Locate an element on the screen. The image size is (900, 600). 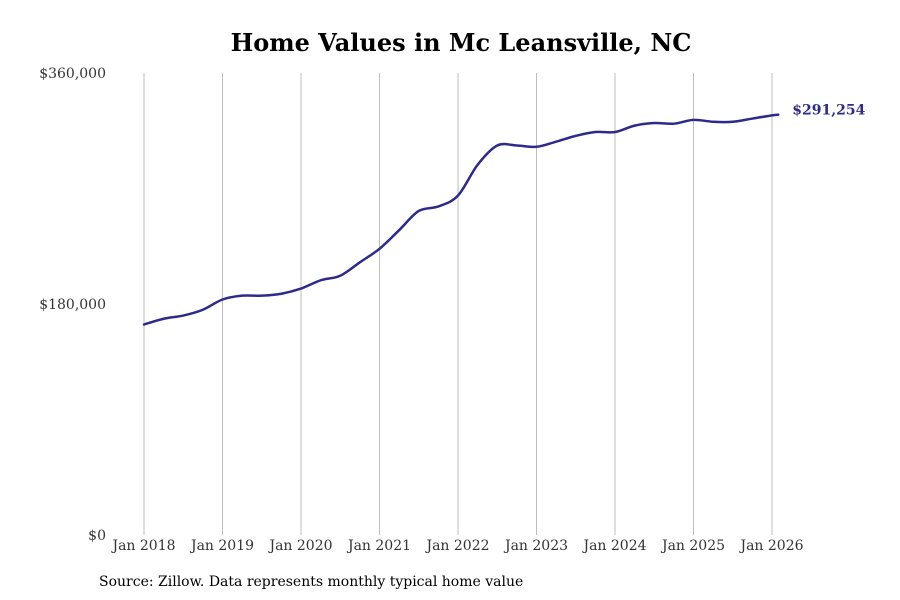
latest-value-label: $291,254 is located at coordinates (828, 111).